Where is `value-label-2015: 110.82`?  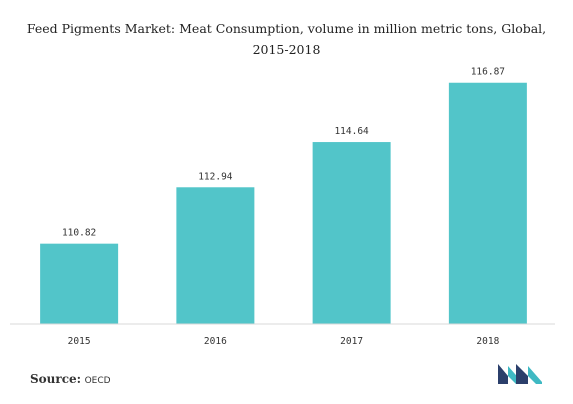
value-label-2015: 110.82 is located at coordinates (79, 233).